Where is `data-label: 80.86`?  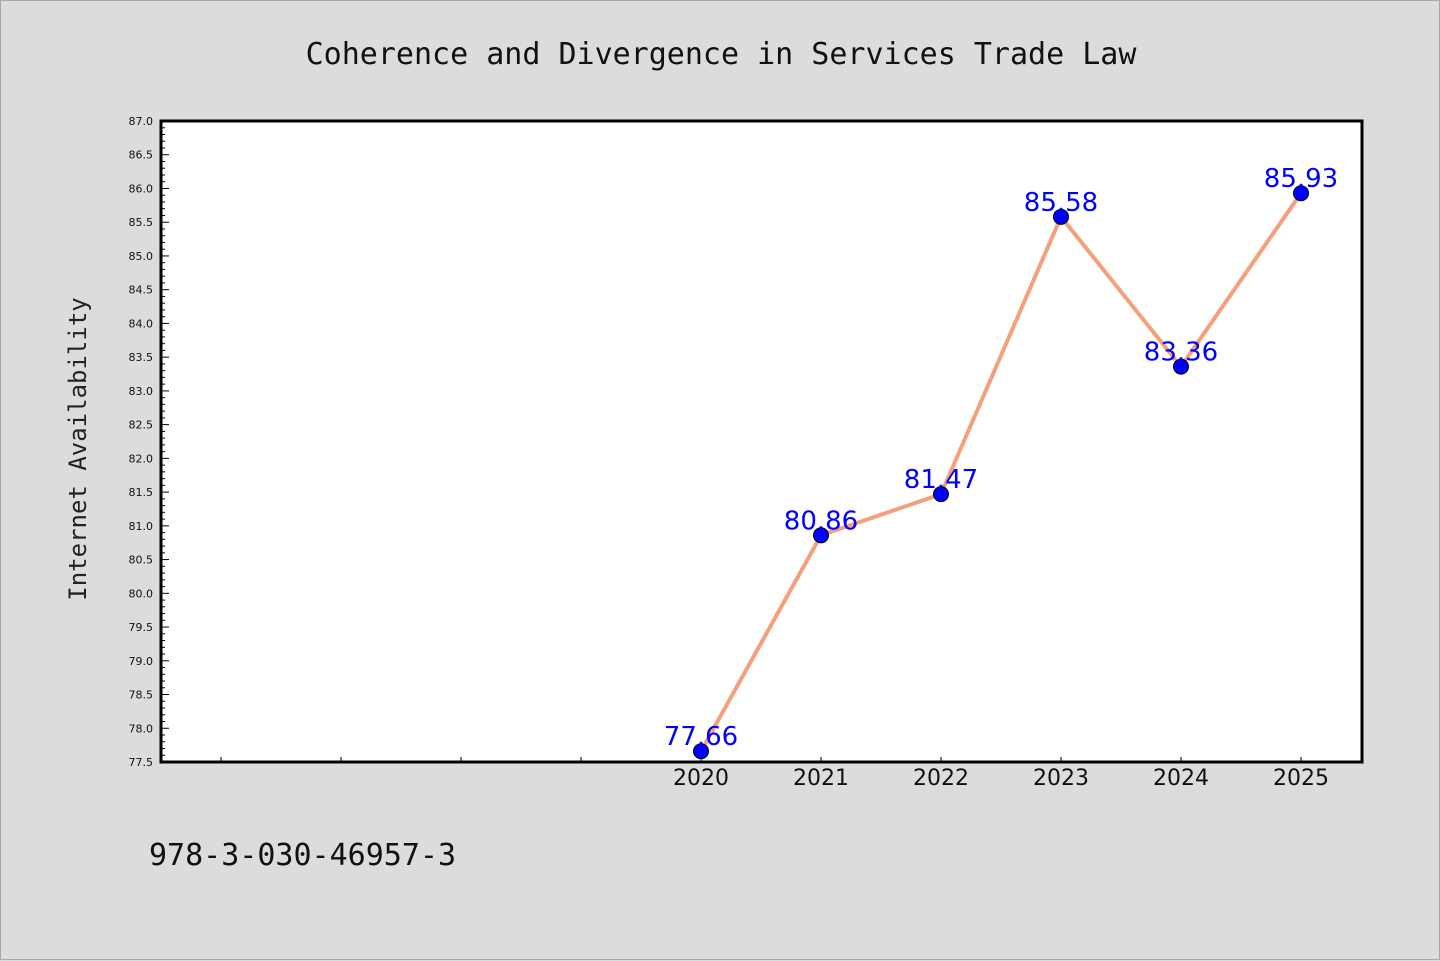 data-label: 80.86 is located at coordinates (821, 521).